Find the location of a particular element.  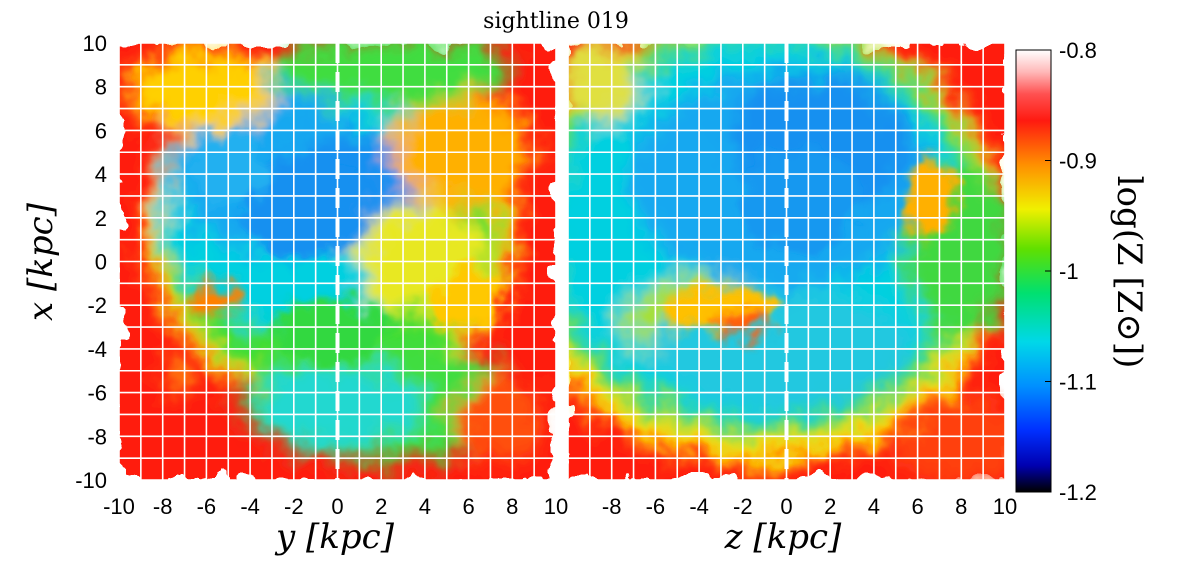

left-x-ticklabels: -10 -8 -6 -4 -2 0 2 4 6 8 10 is located at coordinates (335, 506).